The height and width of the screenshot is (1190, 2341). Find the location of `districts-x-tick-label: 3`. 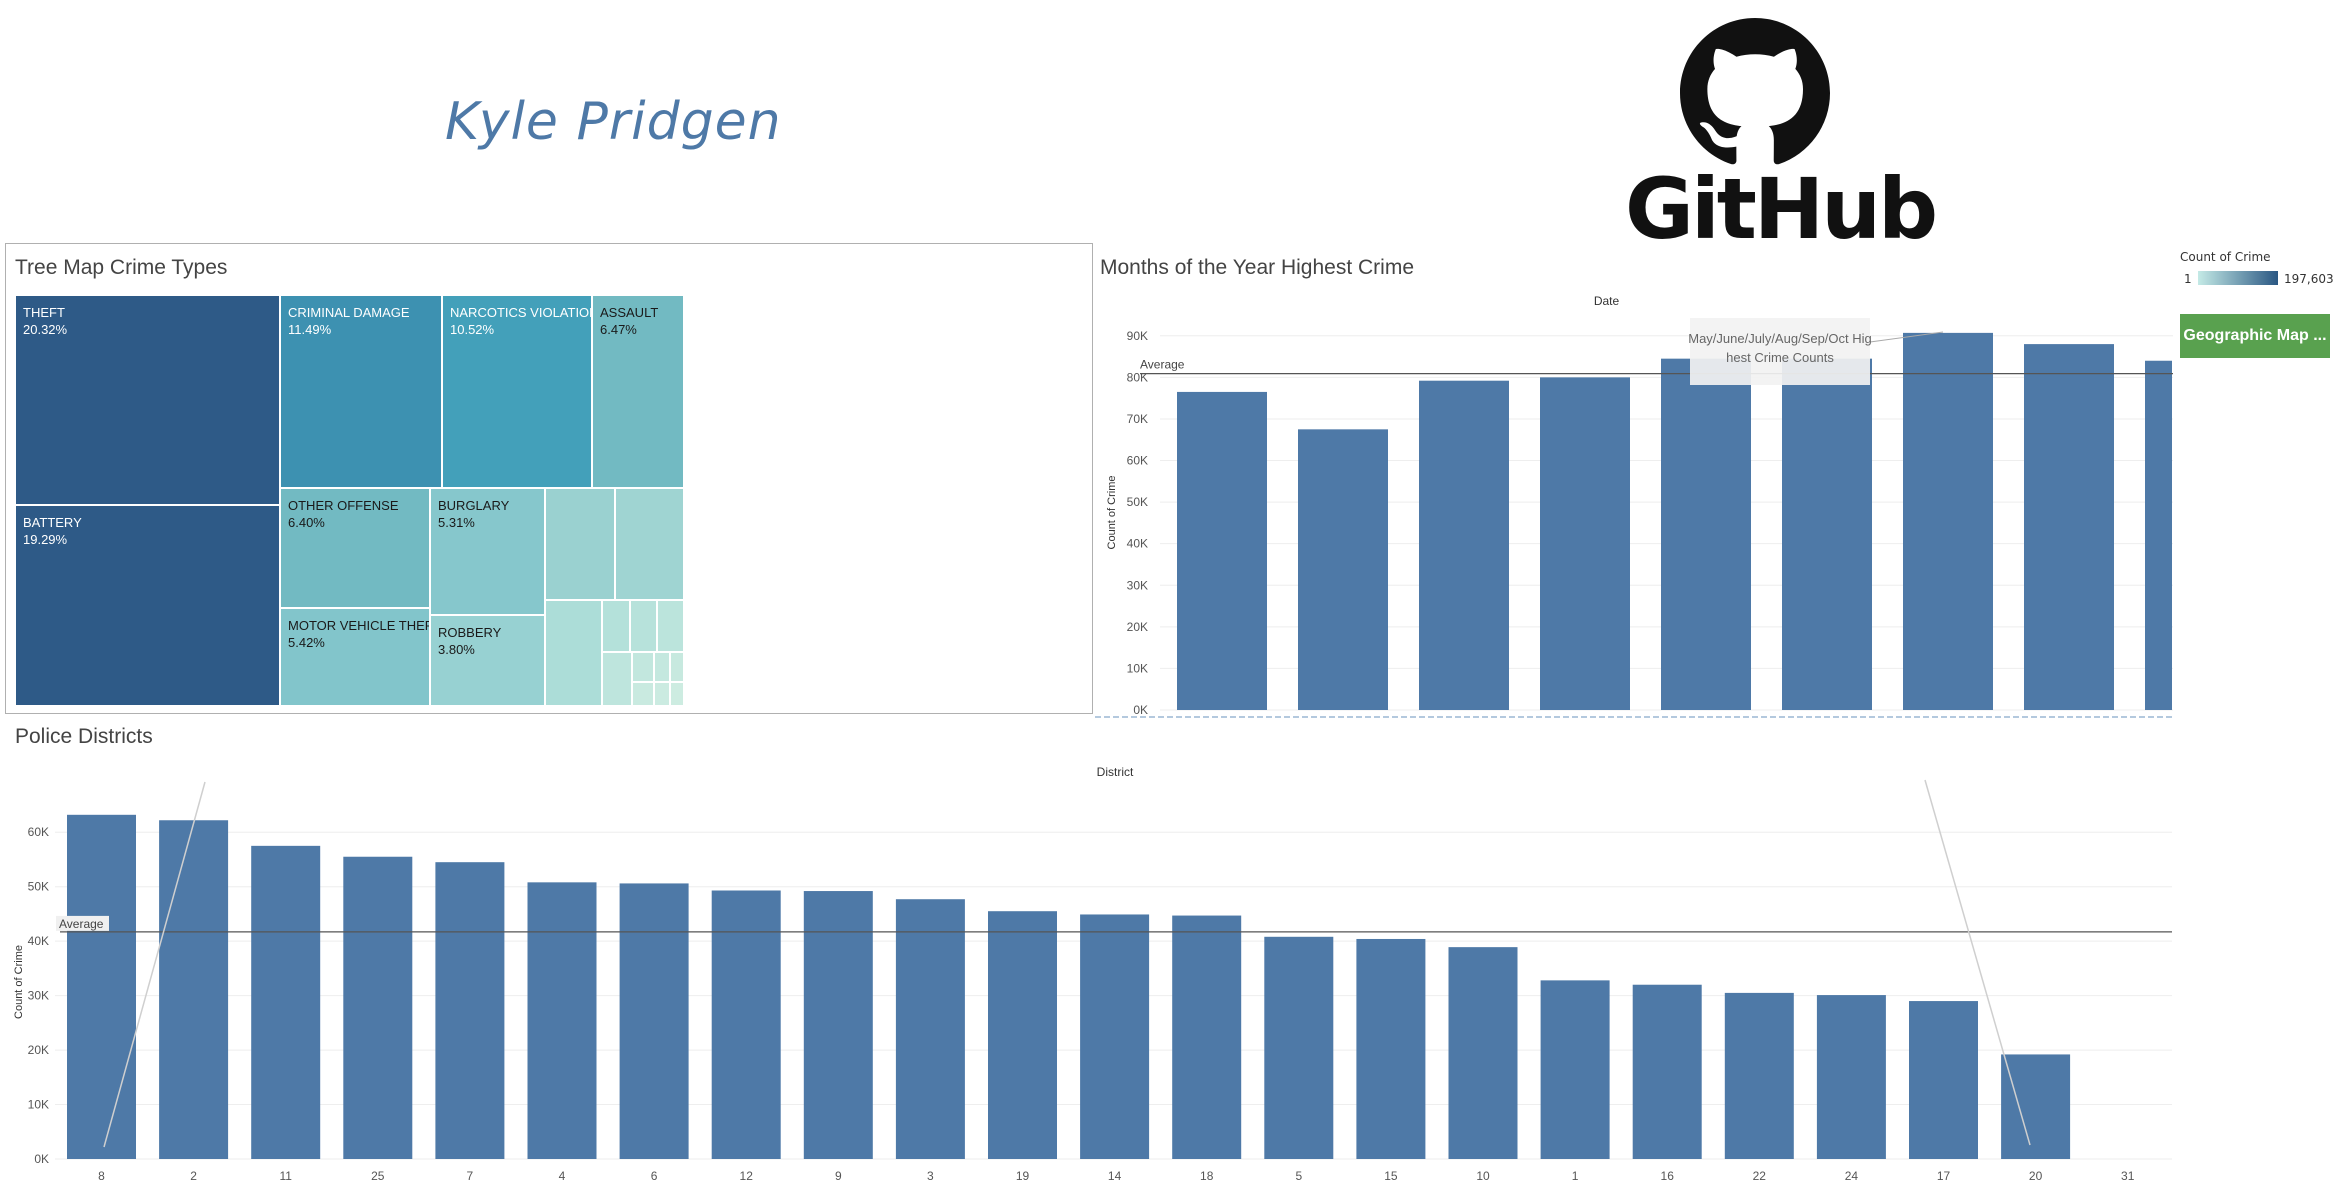

districts-x-tick-label: 3 is located at coordinates (930, 1176).